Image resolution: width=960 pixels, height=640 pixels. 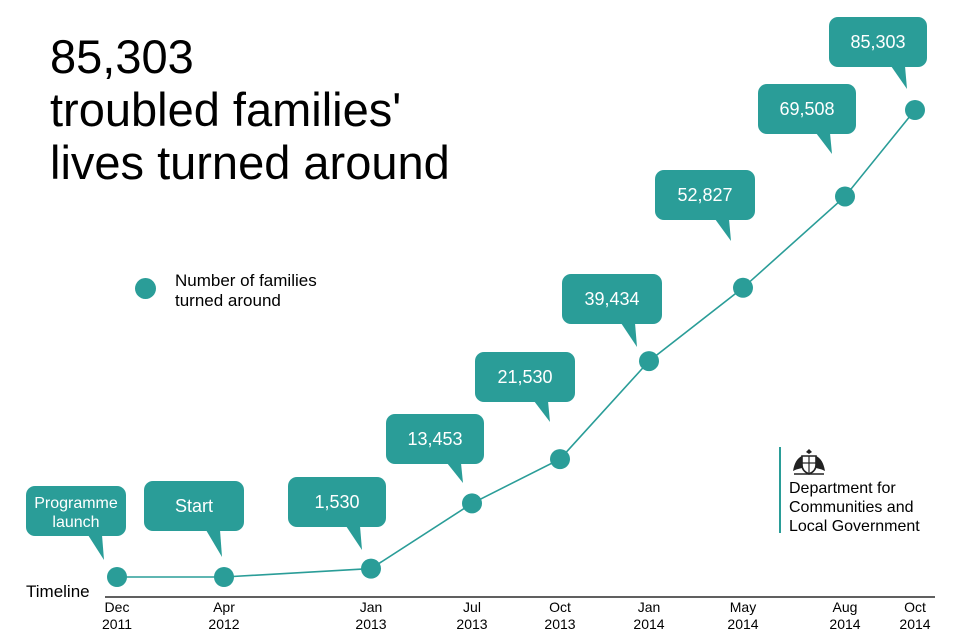 I want to click on x-tick-year-3: 2013, so click(x=471, y=624).